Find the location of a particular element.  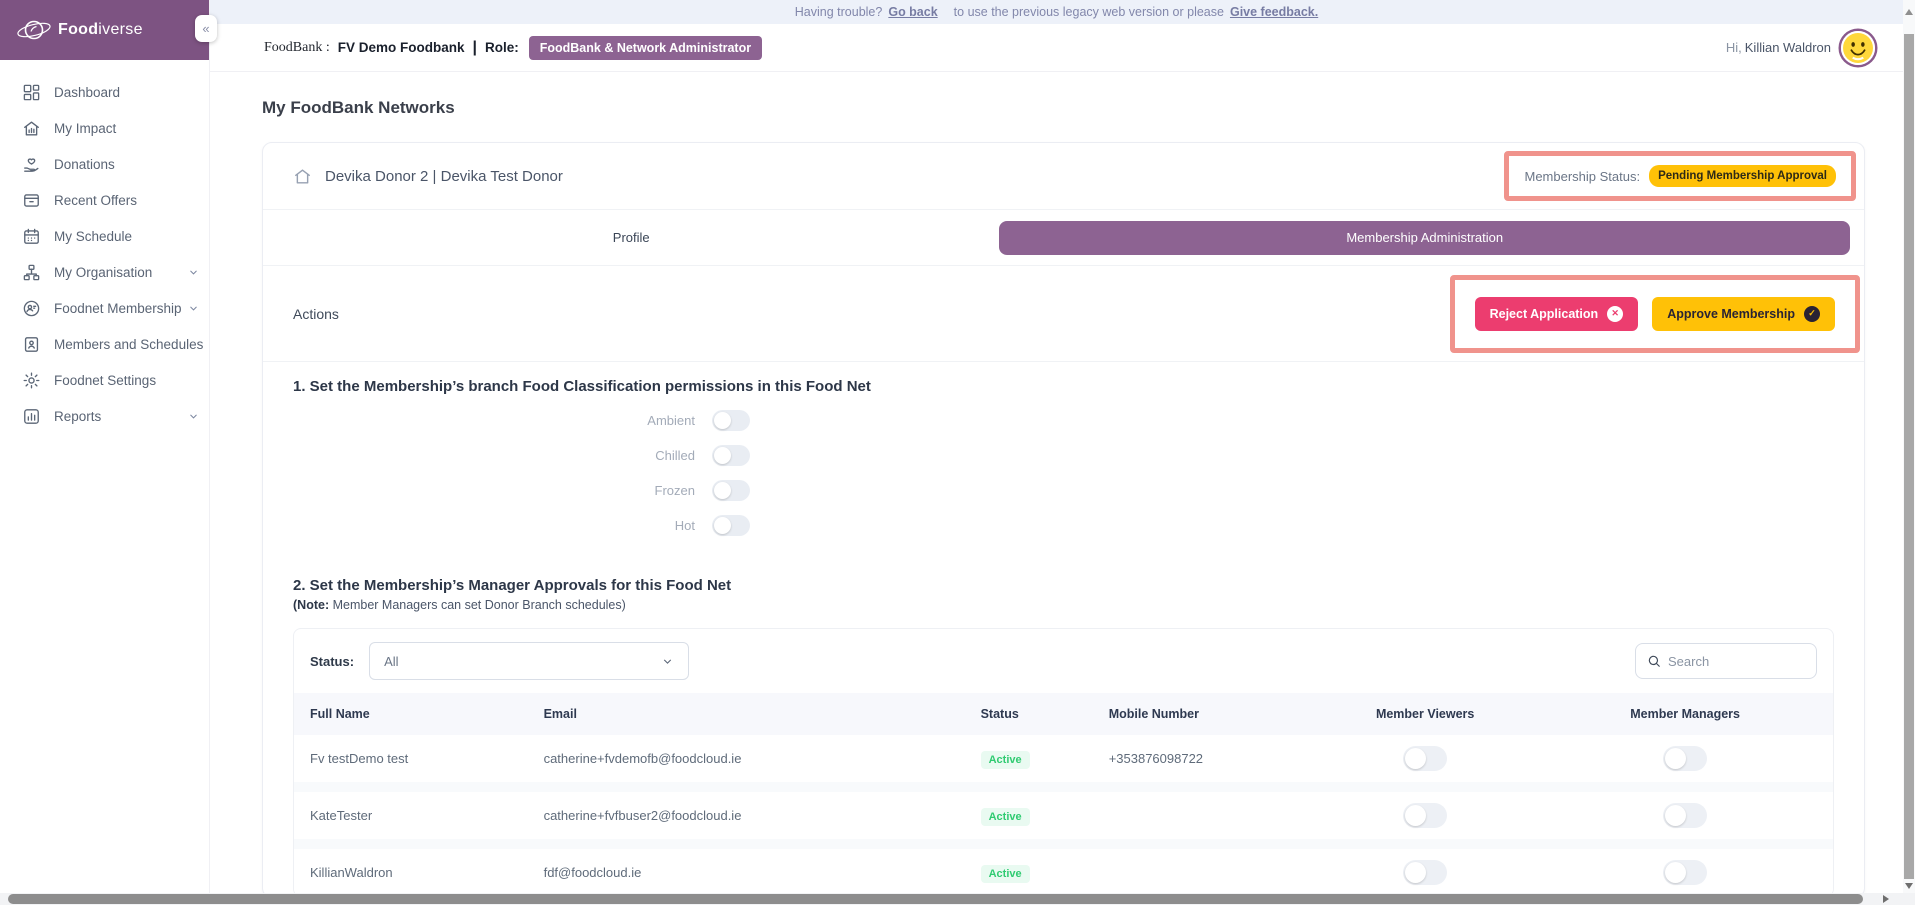

reject-application-button: Reject Application ✕ is located at coordinates (1556, 313).